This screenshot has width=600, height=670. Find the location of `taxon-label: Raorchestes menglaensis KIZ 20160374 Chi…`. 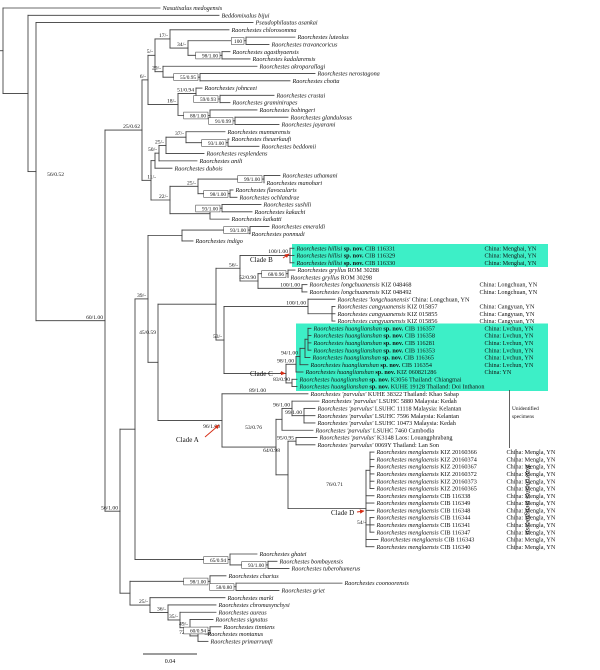

taxon-label: Raorchestes menglaensis KIZ 20160374 Chi… is located at coordinates (466, 459).